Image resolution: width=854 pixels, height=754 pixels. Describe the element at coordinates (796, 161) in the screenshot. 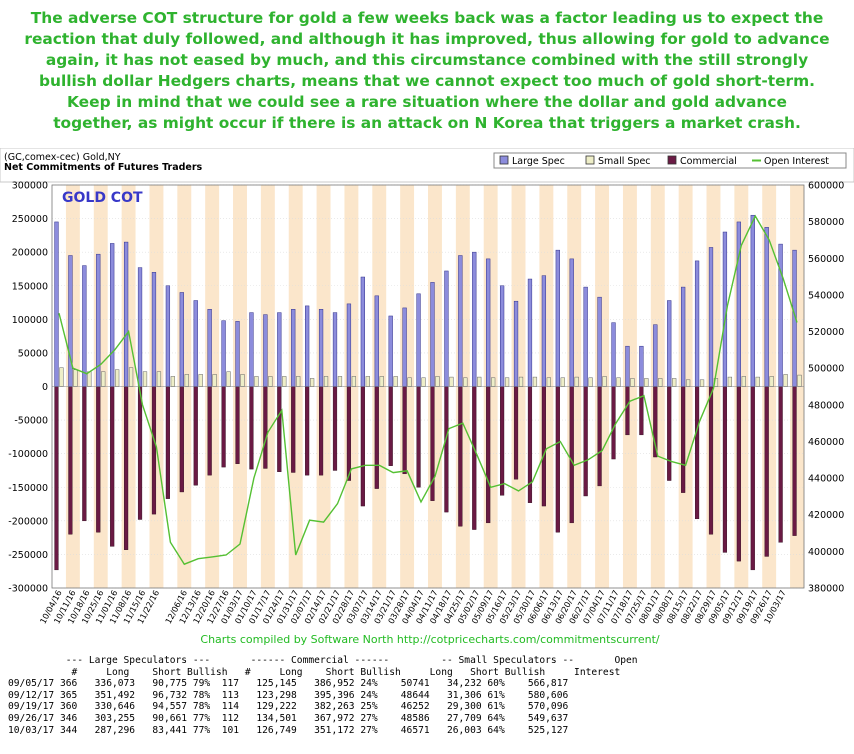

I see `legend-open-interest-label: Open Interest` at that location.